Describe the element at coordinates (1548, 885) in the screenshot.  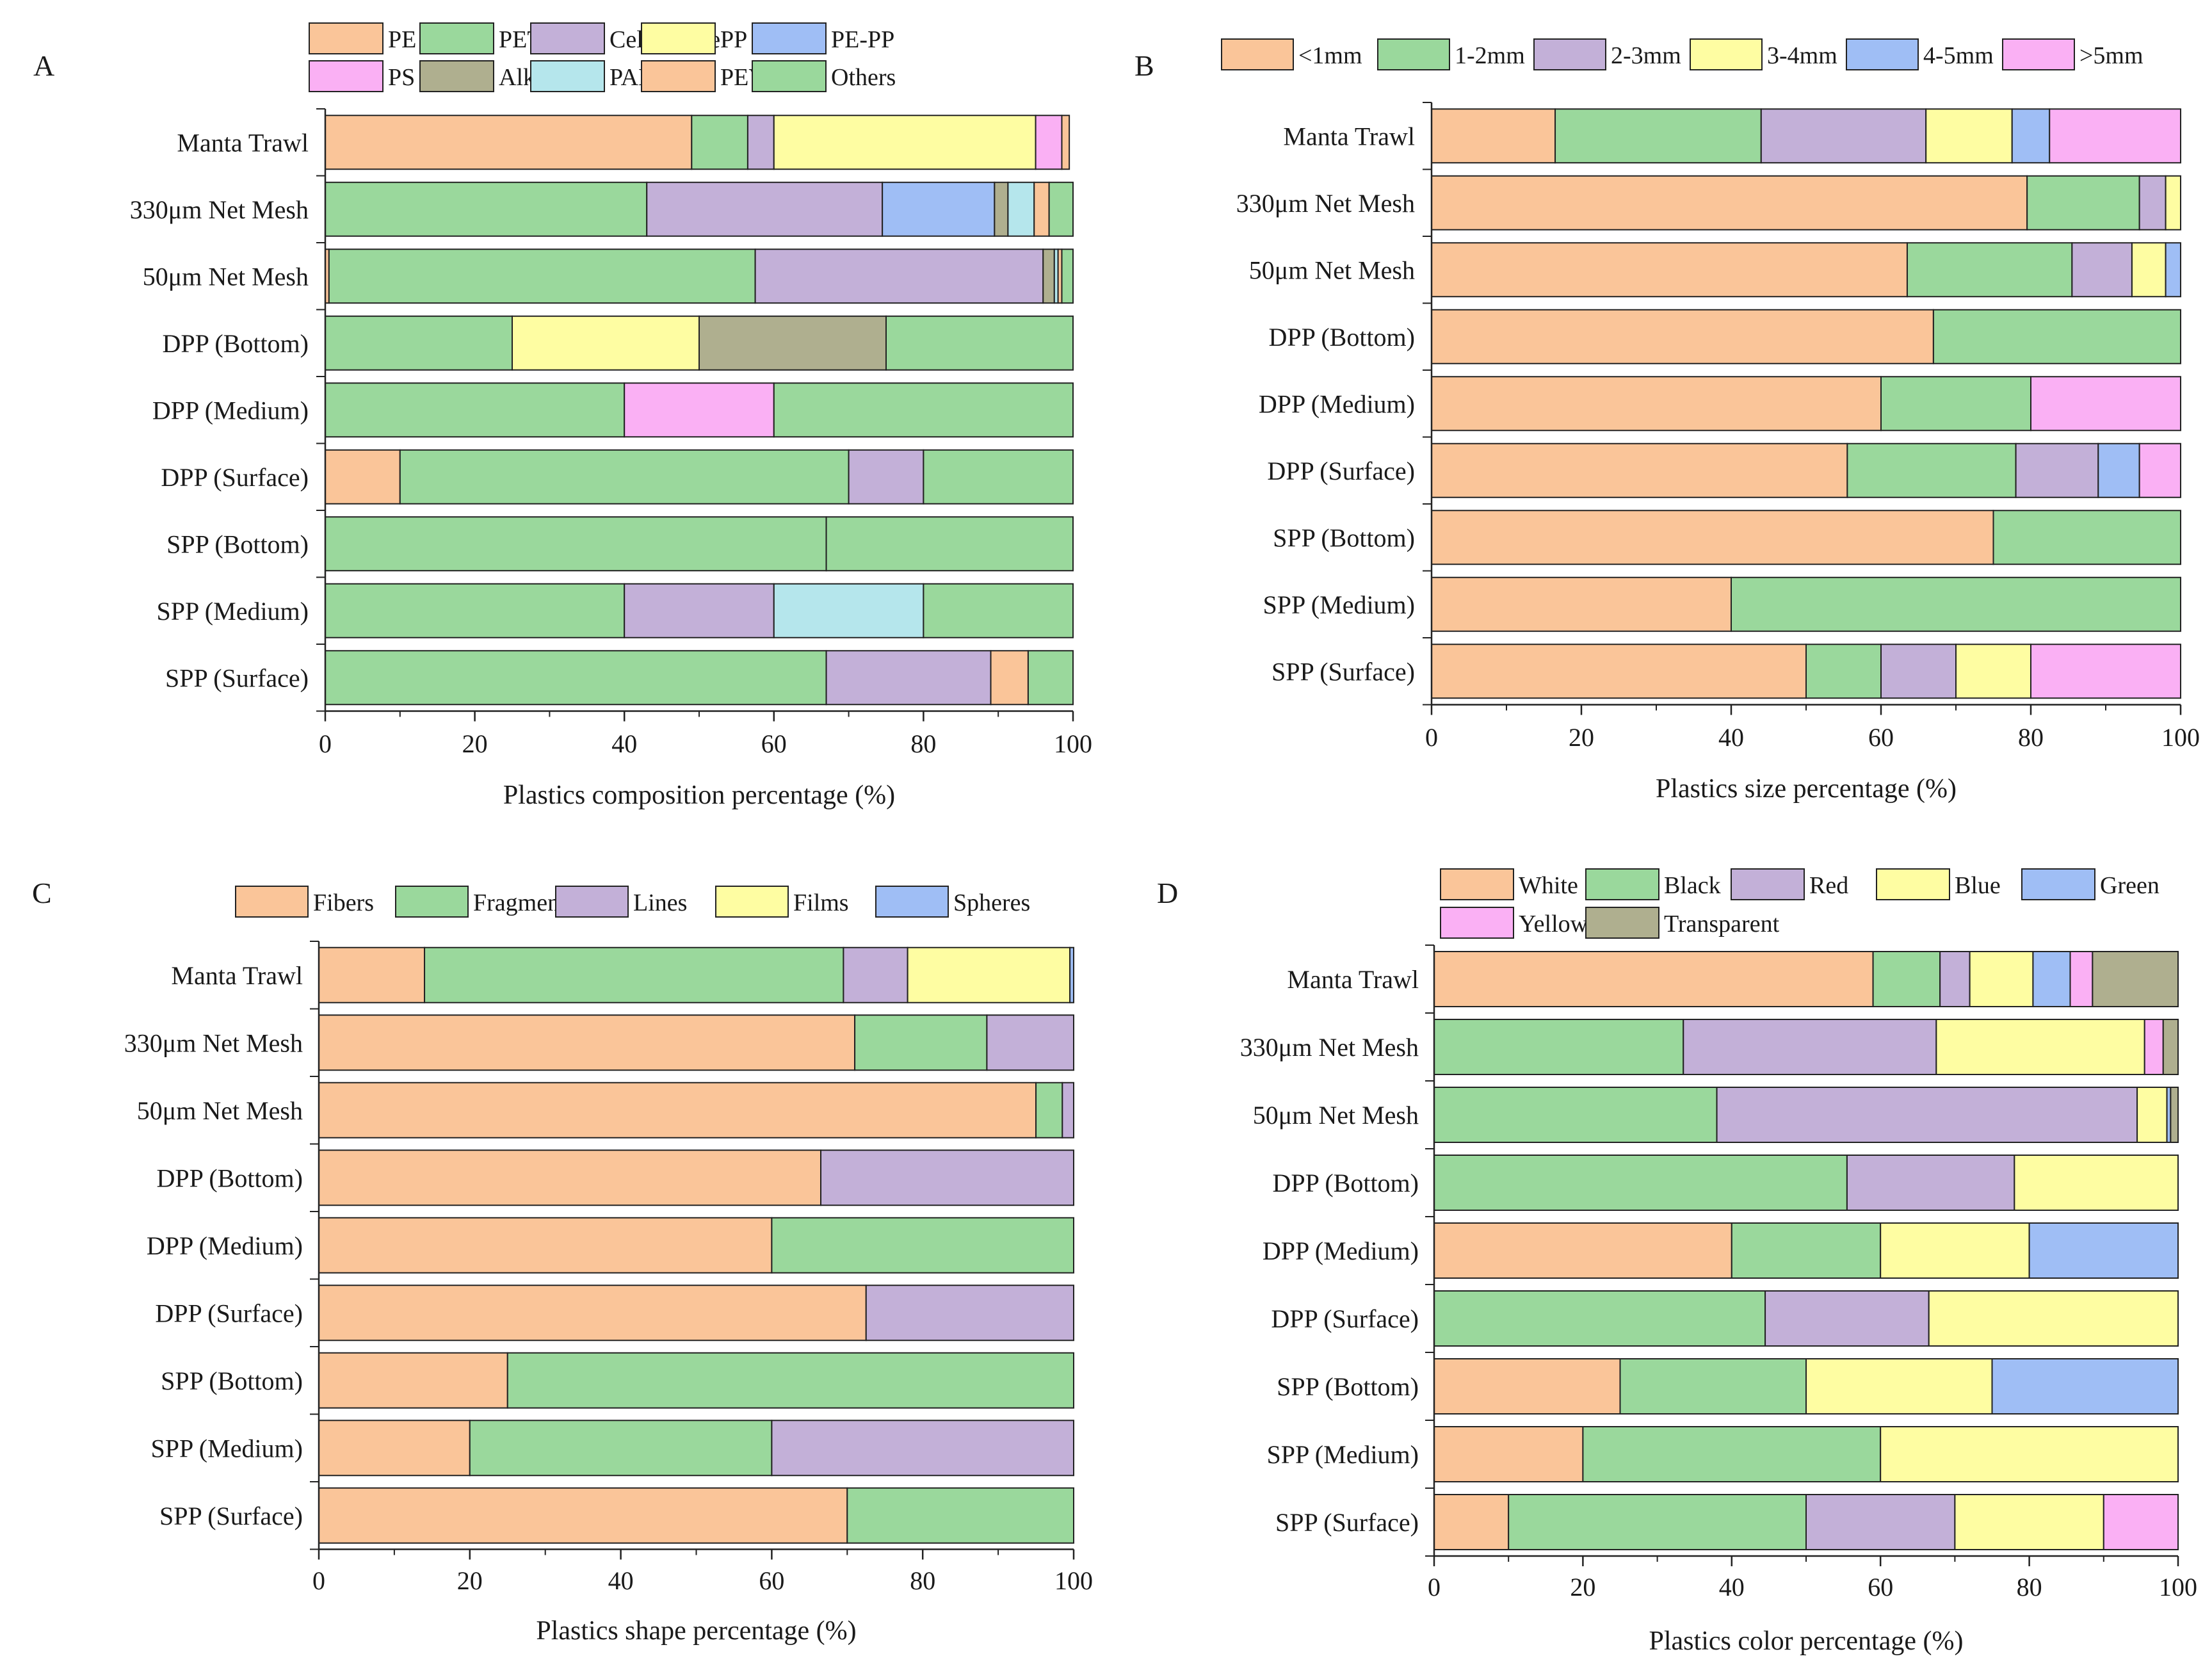
I see `legend-label: White` at that location.